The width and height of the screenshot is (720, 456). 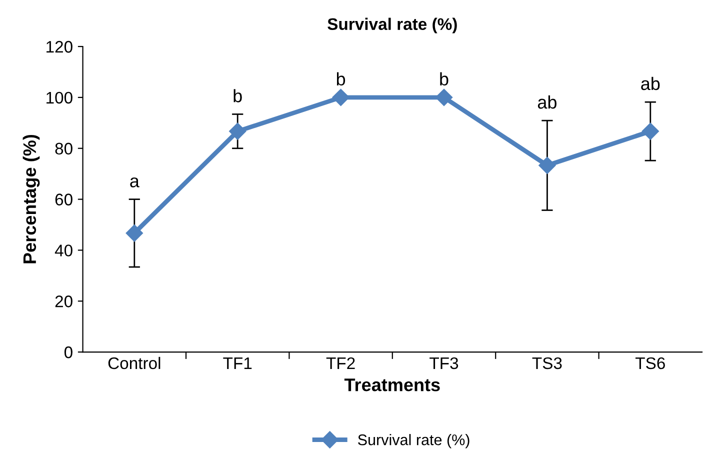 I want to click on annotation: a, so click(x=135, y=182).